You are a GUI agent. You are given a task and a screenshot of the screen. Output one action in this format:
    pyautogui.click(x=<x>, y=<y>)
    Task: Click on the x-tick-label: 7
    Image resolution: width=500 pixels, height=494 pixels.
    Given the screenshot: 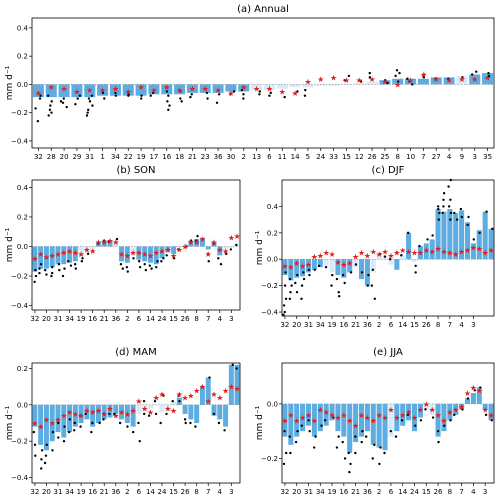 What is the action you would take?
    pyautogui.click(x=461, y=491)
    